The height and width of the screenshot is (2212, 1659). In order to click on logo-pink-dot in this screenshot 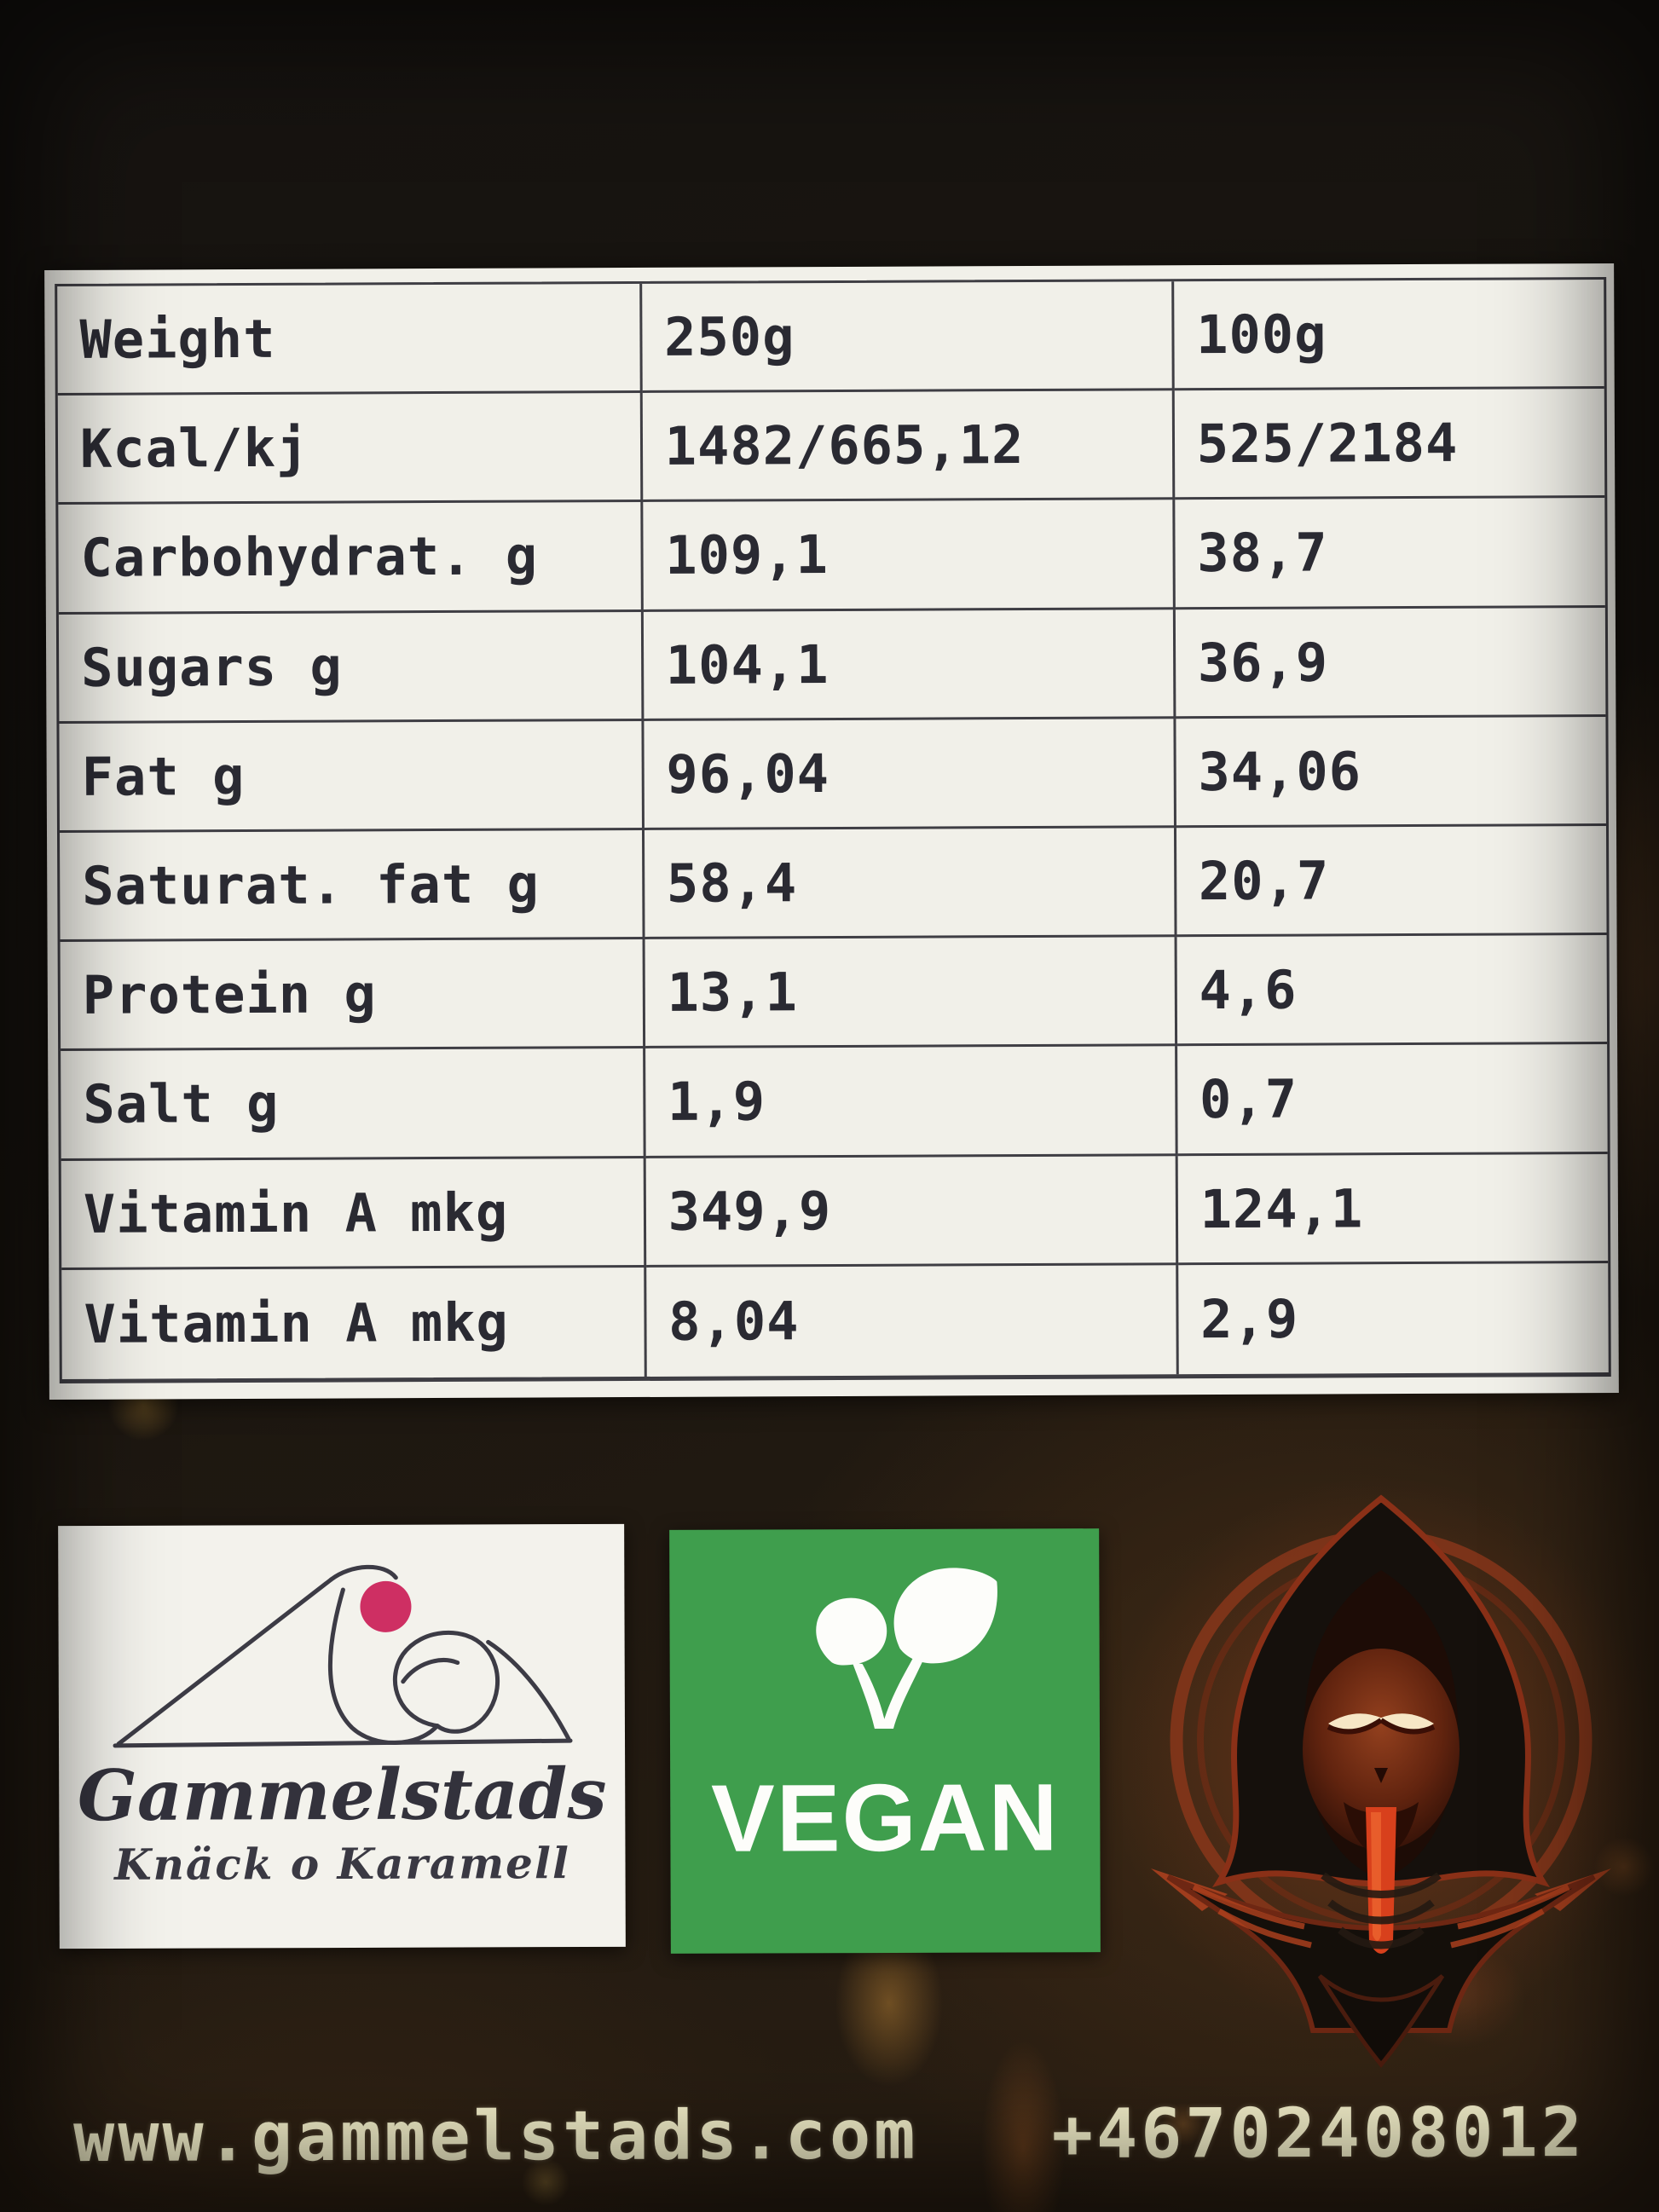, I will do `click(386, 1606)`.